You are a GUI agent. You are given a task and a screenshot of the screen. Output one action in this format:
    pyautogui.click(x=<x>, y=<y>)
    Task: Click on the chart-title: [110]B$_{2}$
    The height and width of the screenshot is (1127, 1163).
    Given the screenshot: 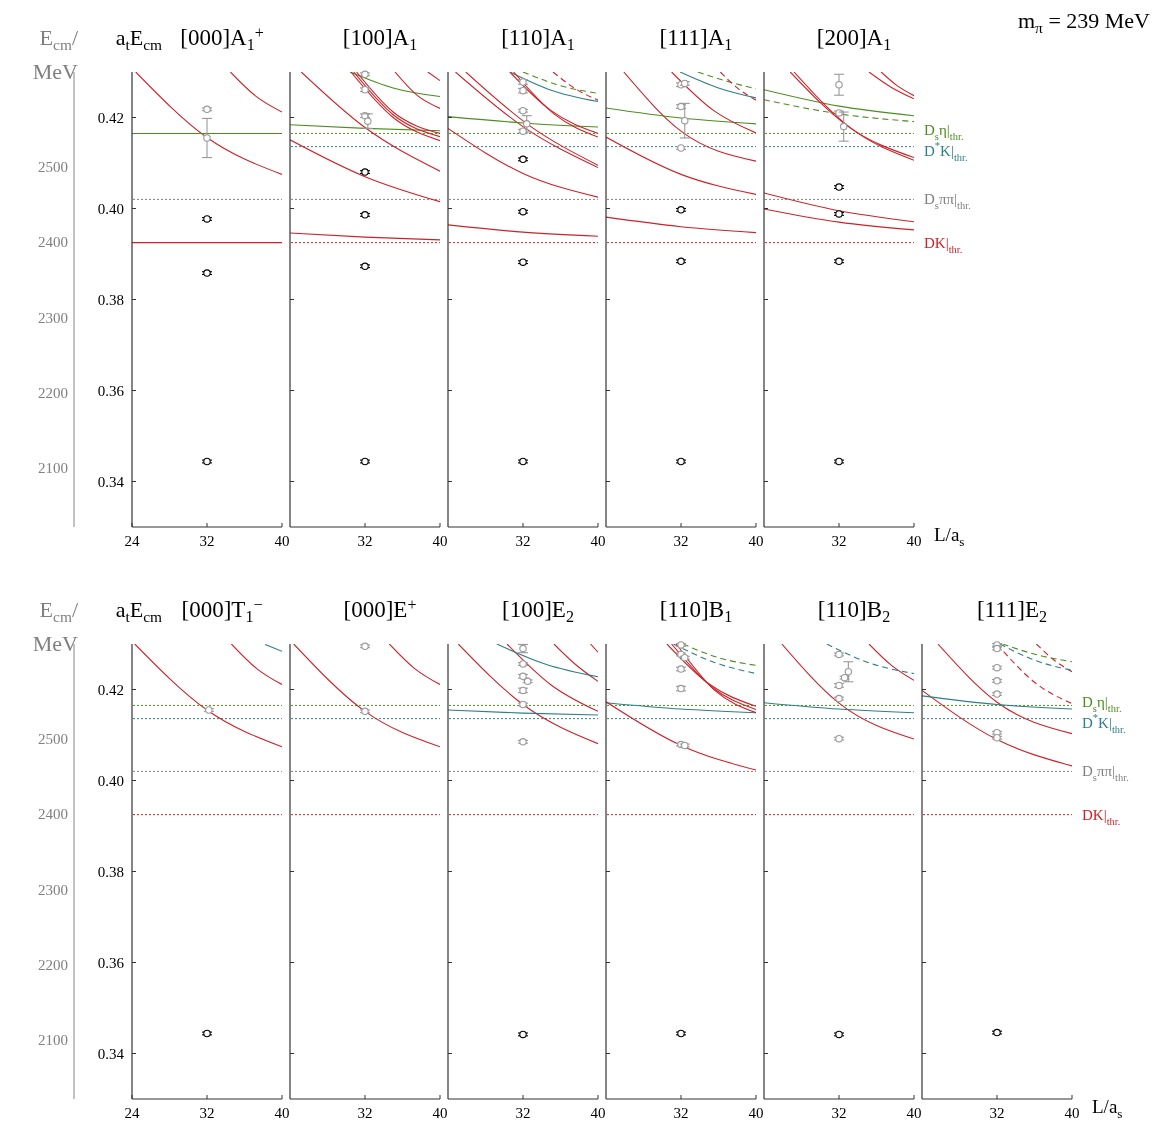 What is the action you would take?
    pyautogui.click(x=854, y=611)
    